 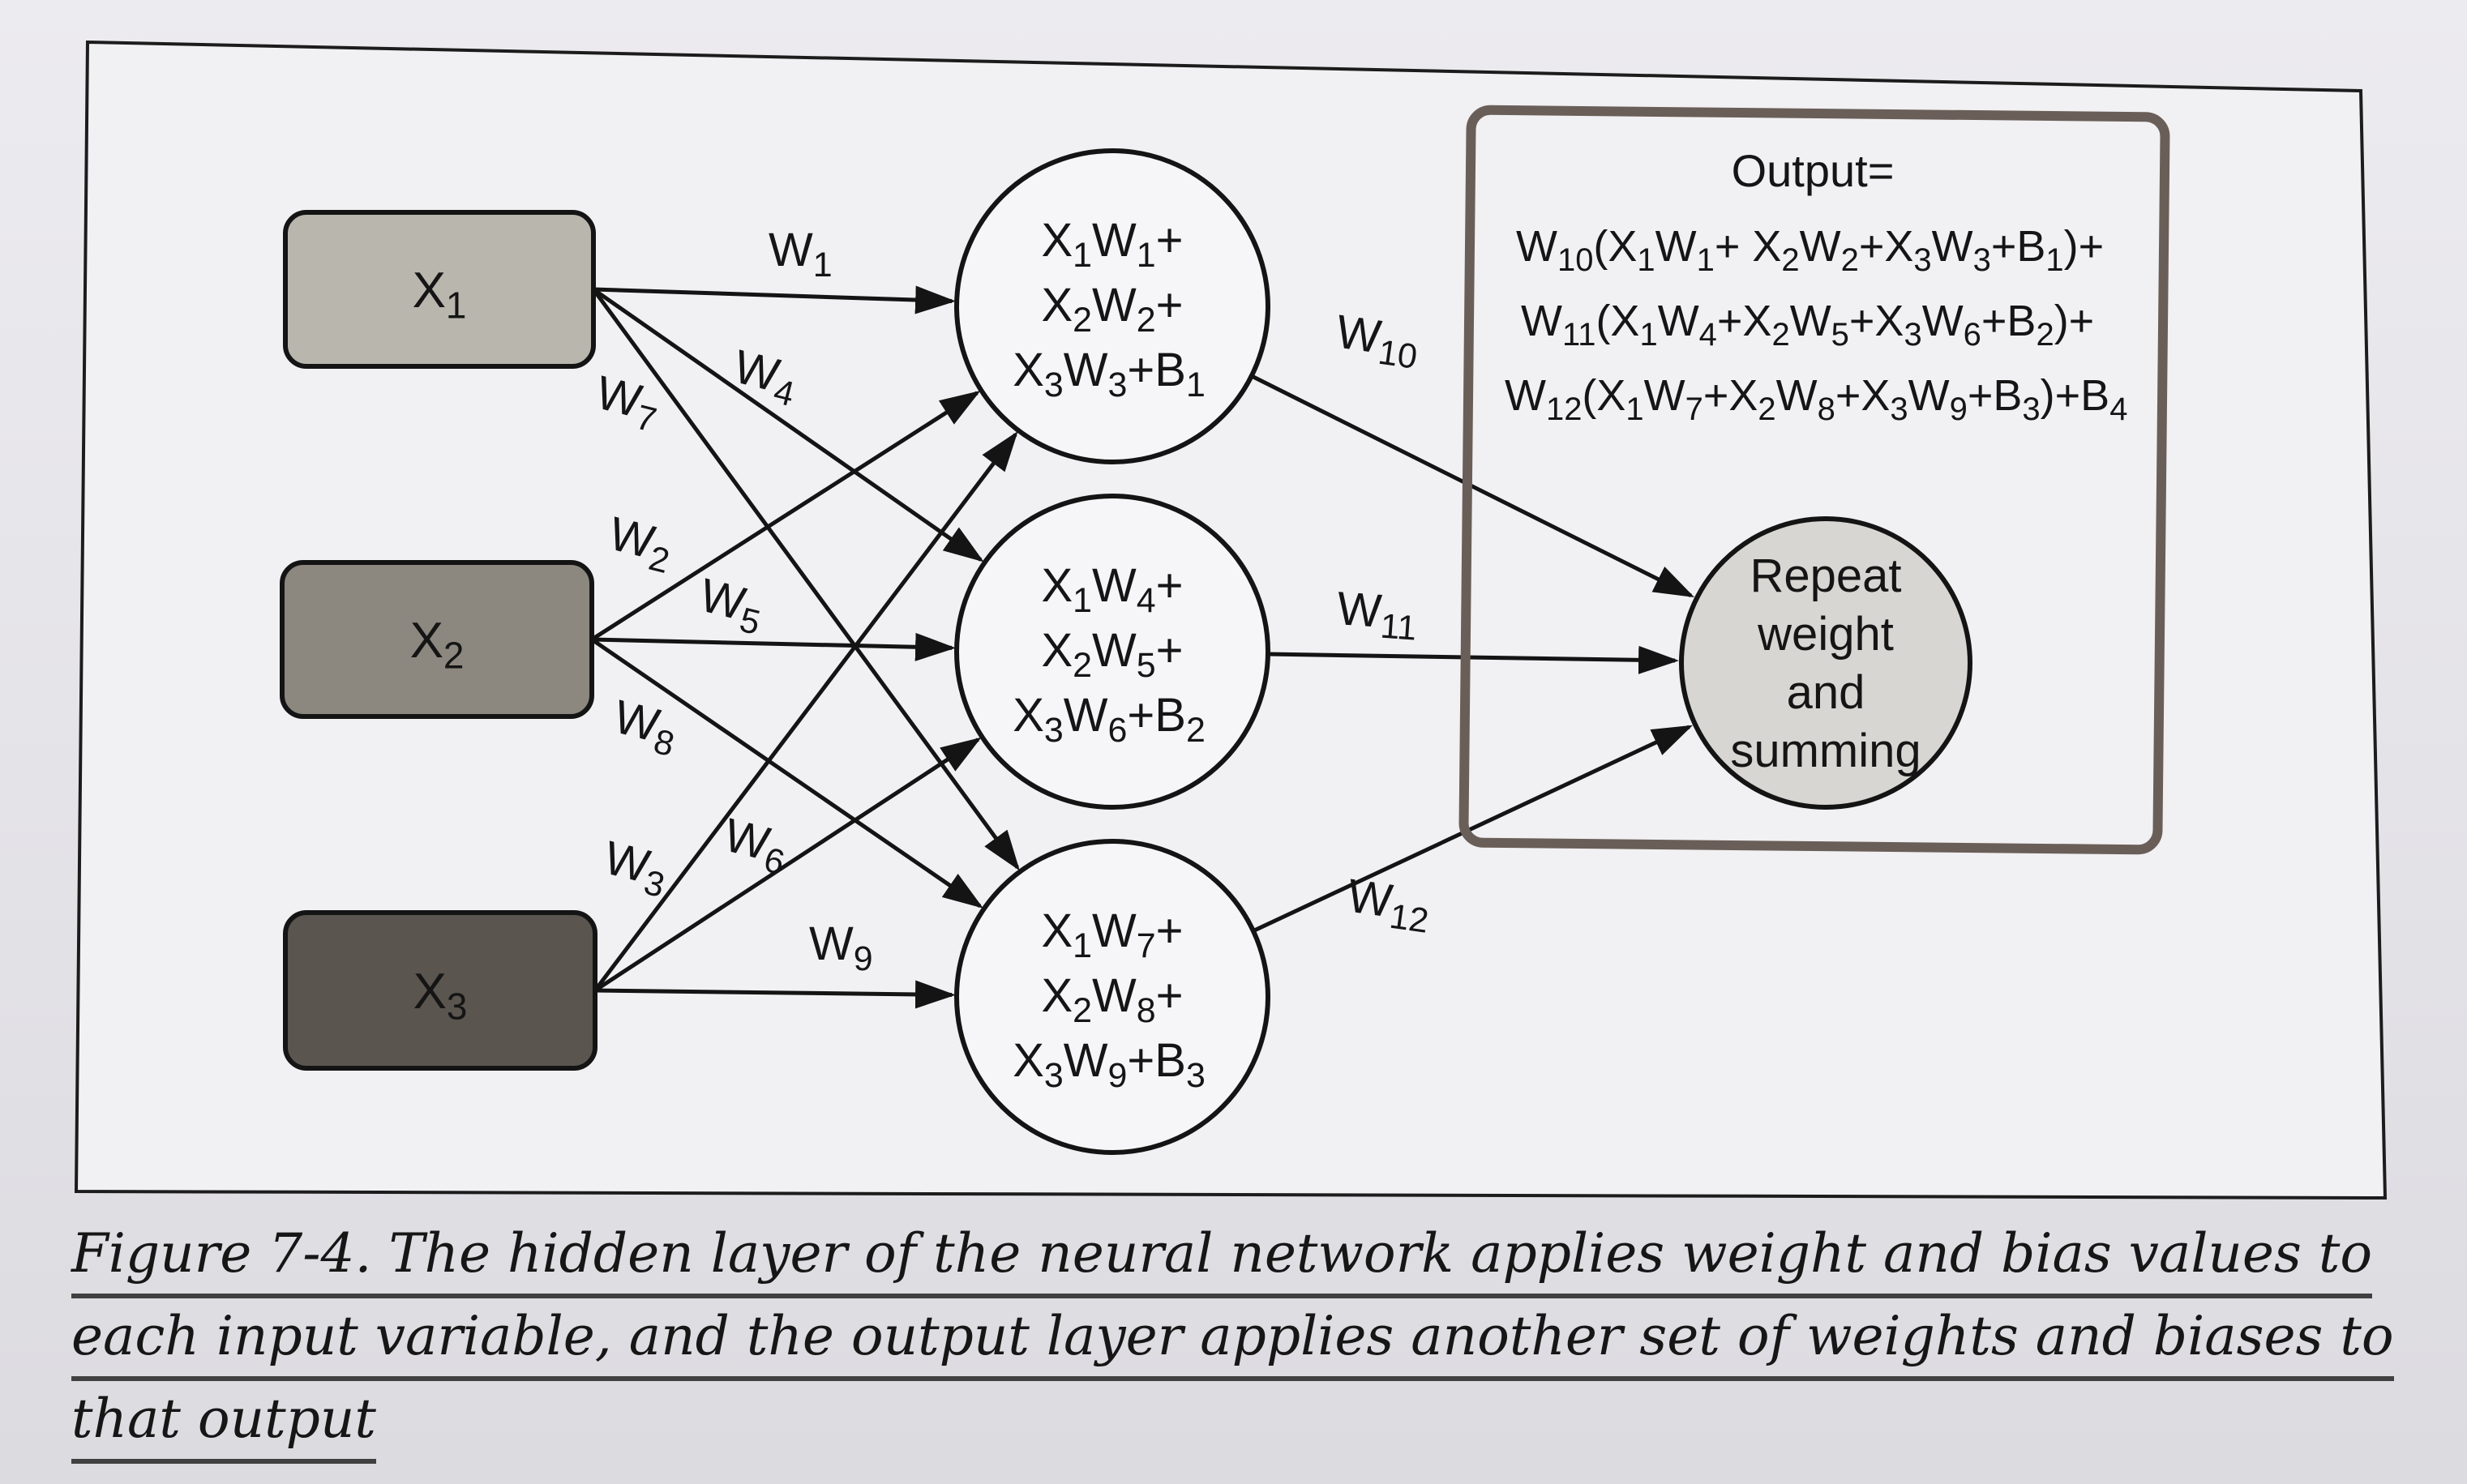 What do you see at coordinates (1109, 719) in the screenshot?
I see `hidden-node-formula-line: X3​W6​+B2​` at bounding box center [1109, 719].